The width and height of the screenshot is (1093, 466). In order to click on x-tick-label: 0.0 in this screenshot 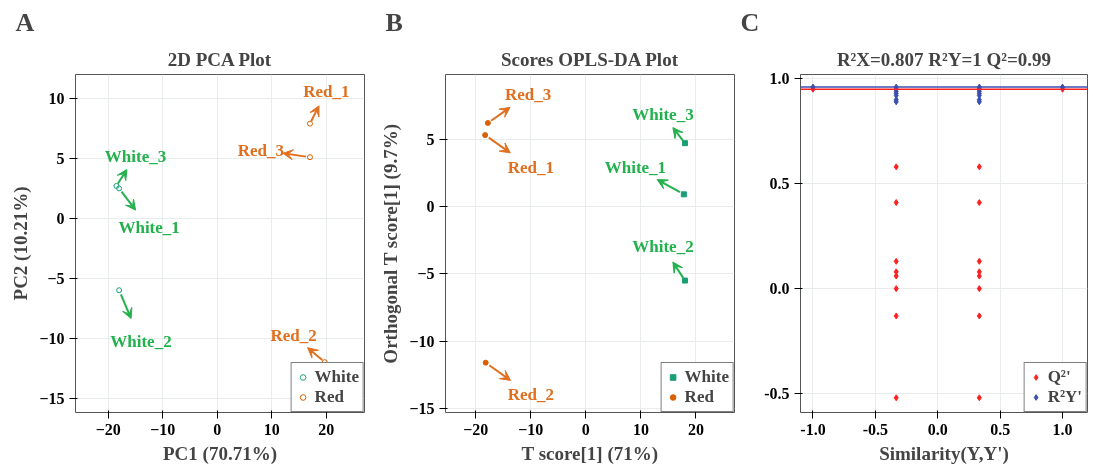, I will do `click(937, 429)`.